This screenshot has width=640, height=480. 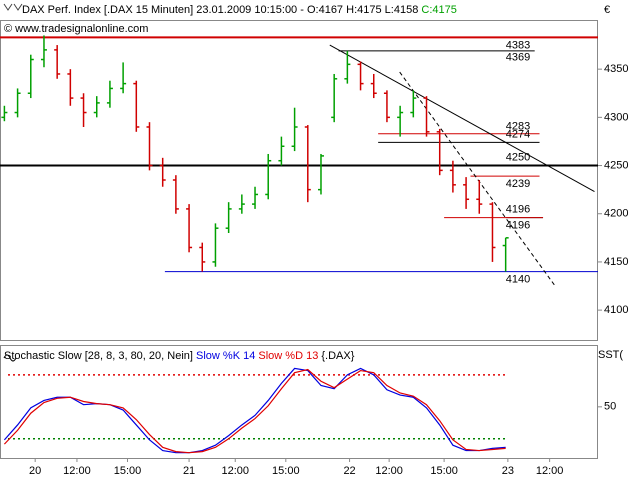 What do you see at coordinates (363, 10) in the screenshot?
I see `quote-high: H:4175` at bounding box center [363, 10].